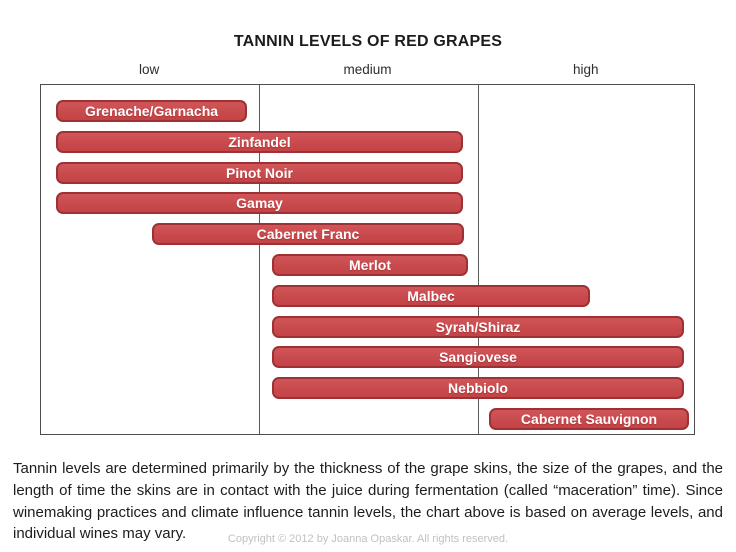  I want to click on bar-zinfandel: Zinfandel, so click(259, 142).